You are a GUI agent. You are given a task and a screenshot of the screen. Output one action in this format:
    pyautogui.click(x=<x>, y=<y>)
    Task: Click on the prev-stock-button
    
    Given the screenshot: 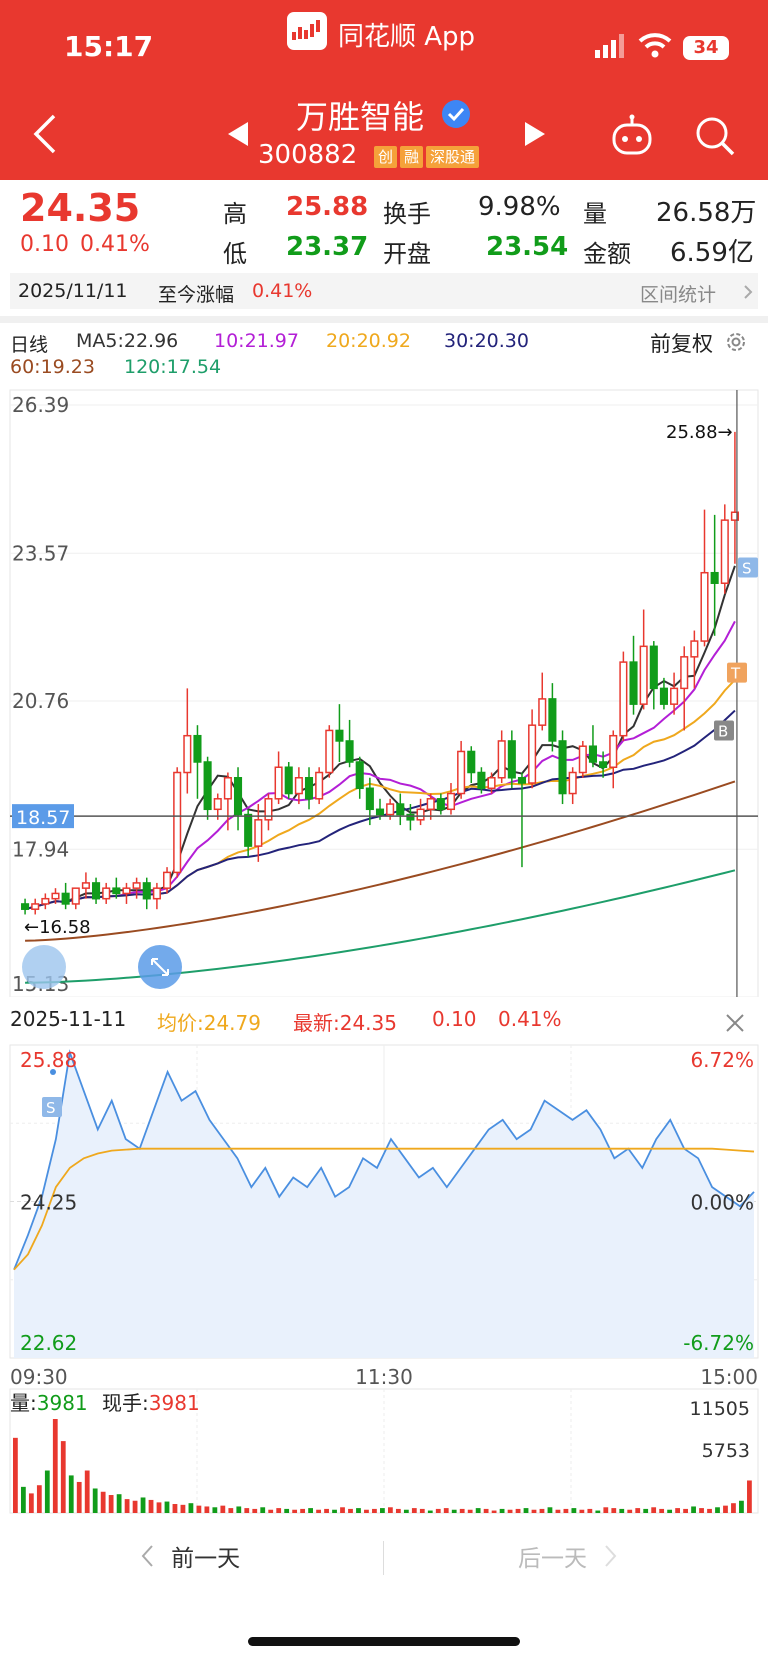 What is the action you would take?
    pyautogui.click(x=238, y=134)
    